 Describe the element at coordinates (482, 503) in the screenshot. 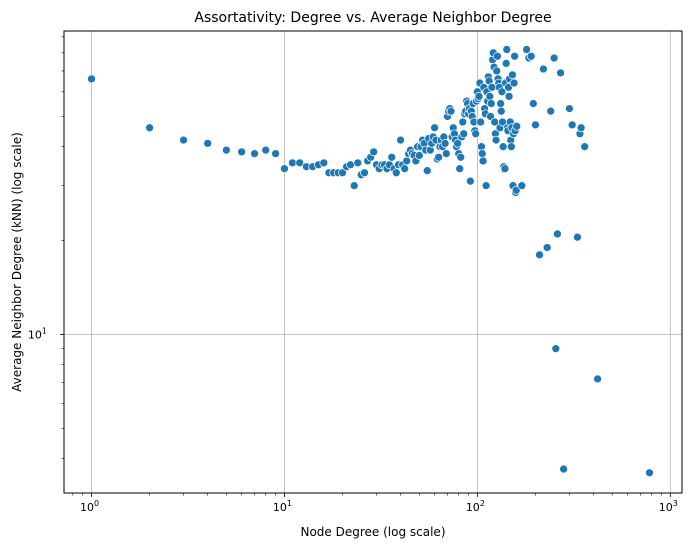

I see `x-tick-exponent: 2` at that location.